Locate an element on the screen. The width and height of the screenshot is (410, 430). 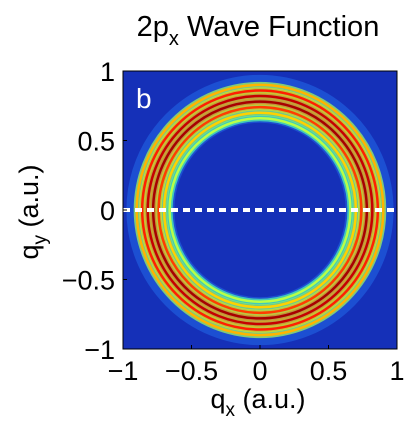
y-axis-label: qy (a.u.) is located at coordinates (32, 211).